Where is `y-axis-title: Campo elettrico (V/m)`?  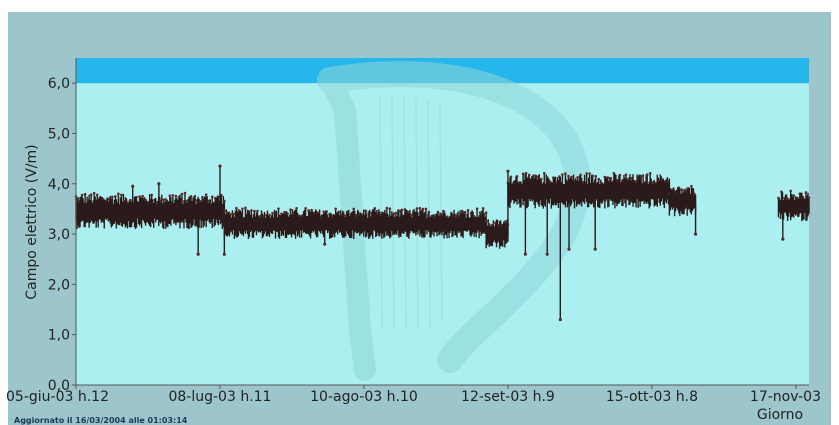
y-axis-title: Campo elettrico (V/m) is located at coordinates (32, 221).